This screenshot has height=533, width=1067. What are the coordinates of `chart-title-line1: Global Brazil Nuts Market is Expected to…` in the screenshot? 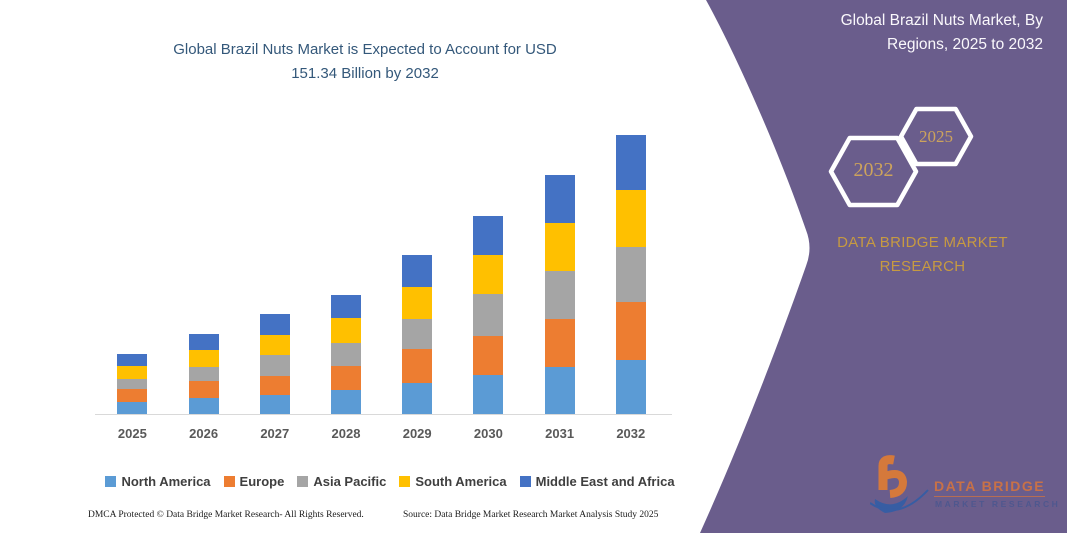 It's located at (365, 49).